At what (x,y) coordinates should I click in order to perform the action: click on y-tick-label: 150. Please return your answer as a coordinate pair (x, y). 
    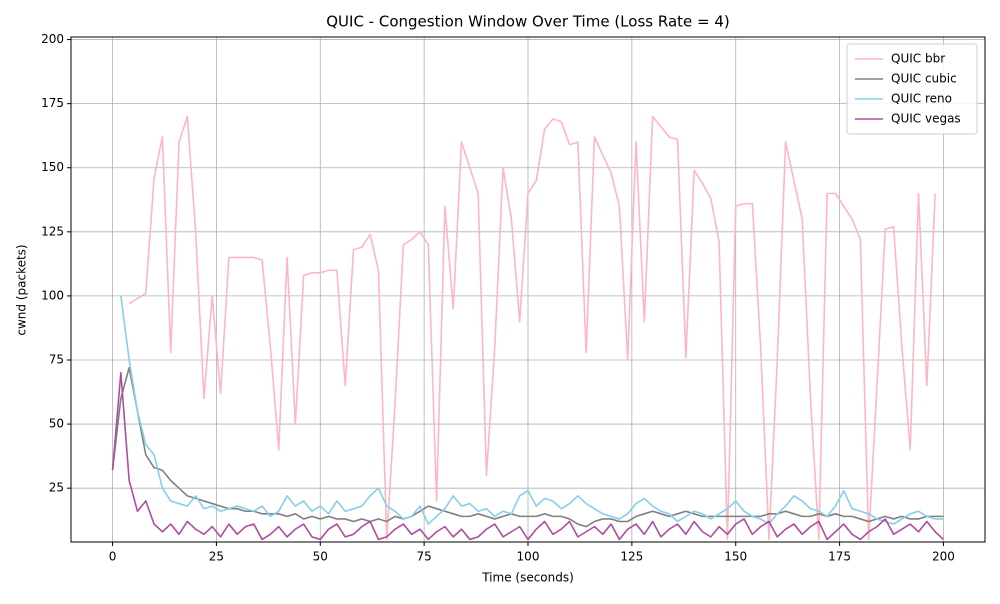
    Looking at the image, I should click on (52, 167).